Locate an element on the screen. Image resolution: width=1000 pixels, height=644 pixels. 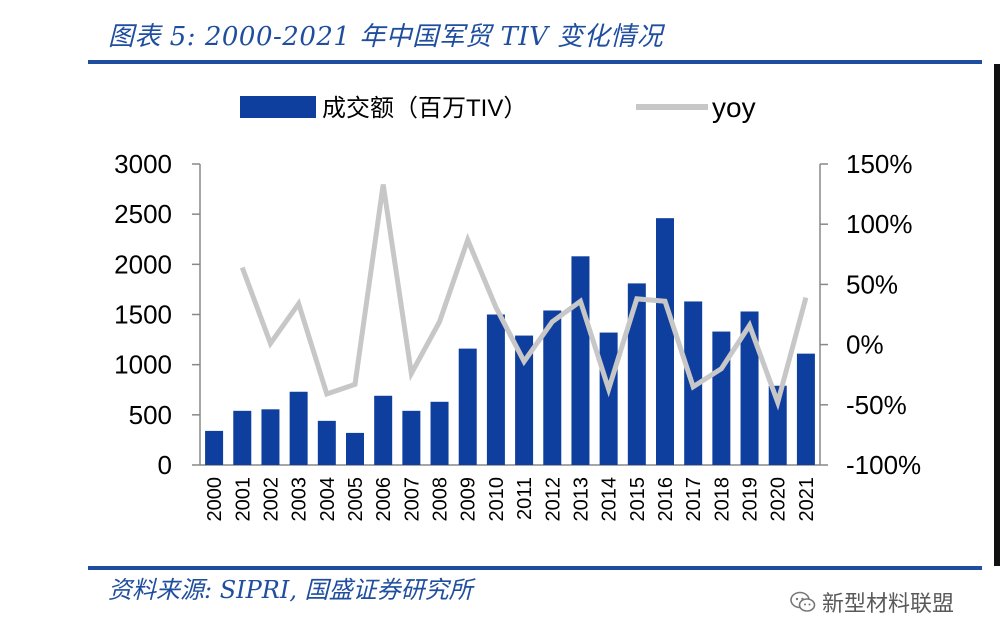
x-axis-tick-label: 2005 is located at coordinates (356, 499).